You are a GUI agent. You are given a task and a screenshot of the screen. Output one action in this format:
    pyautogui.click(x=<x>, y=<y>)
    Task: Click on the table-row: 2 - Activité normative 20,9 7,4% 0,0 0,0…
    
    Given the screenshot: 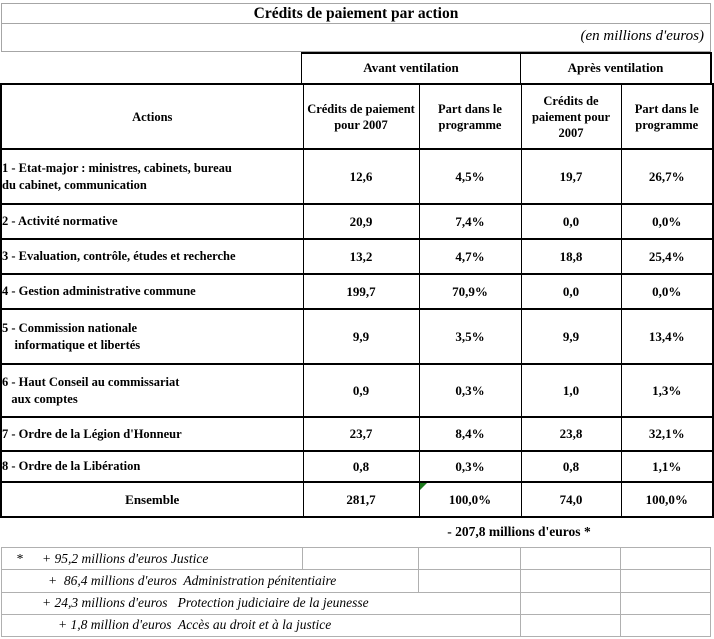 What is the action you would take?
    pyautogui.click(x=357, y=221)
    